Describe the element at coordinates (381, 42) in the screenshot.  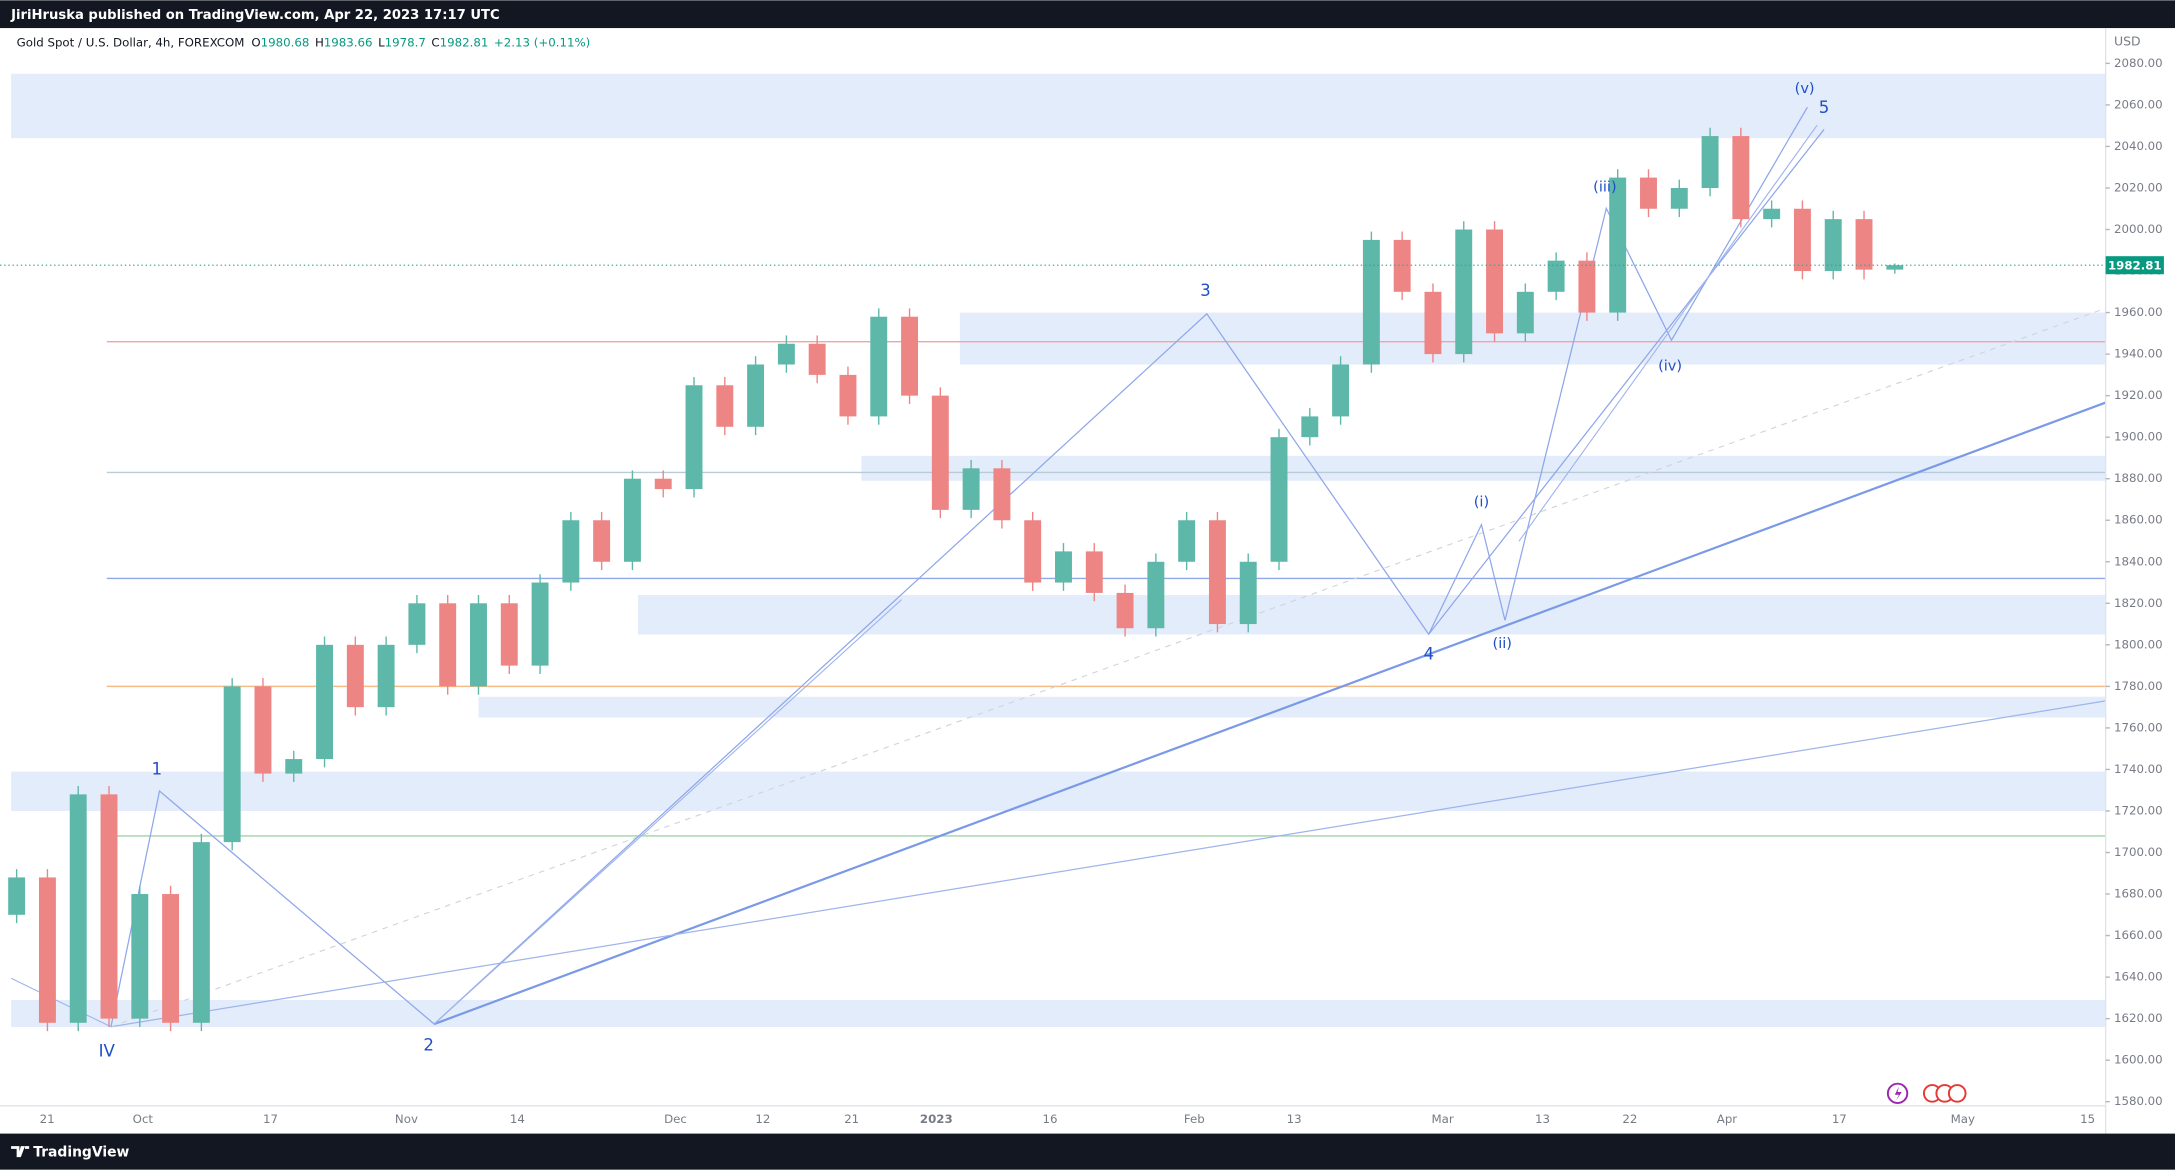
I see `legend-key: L` at that location.